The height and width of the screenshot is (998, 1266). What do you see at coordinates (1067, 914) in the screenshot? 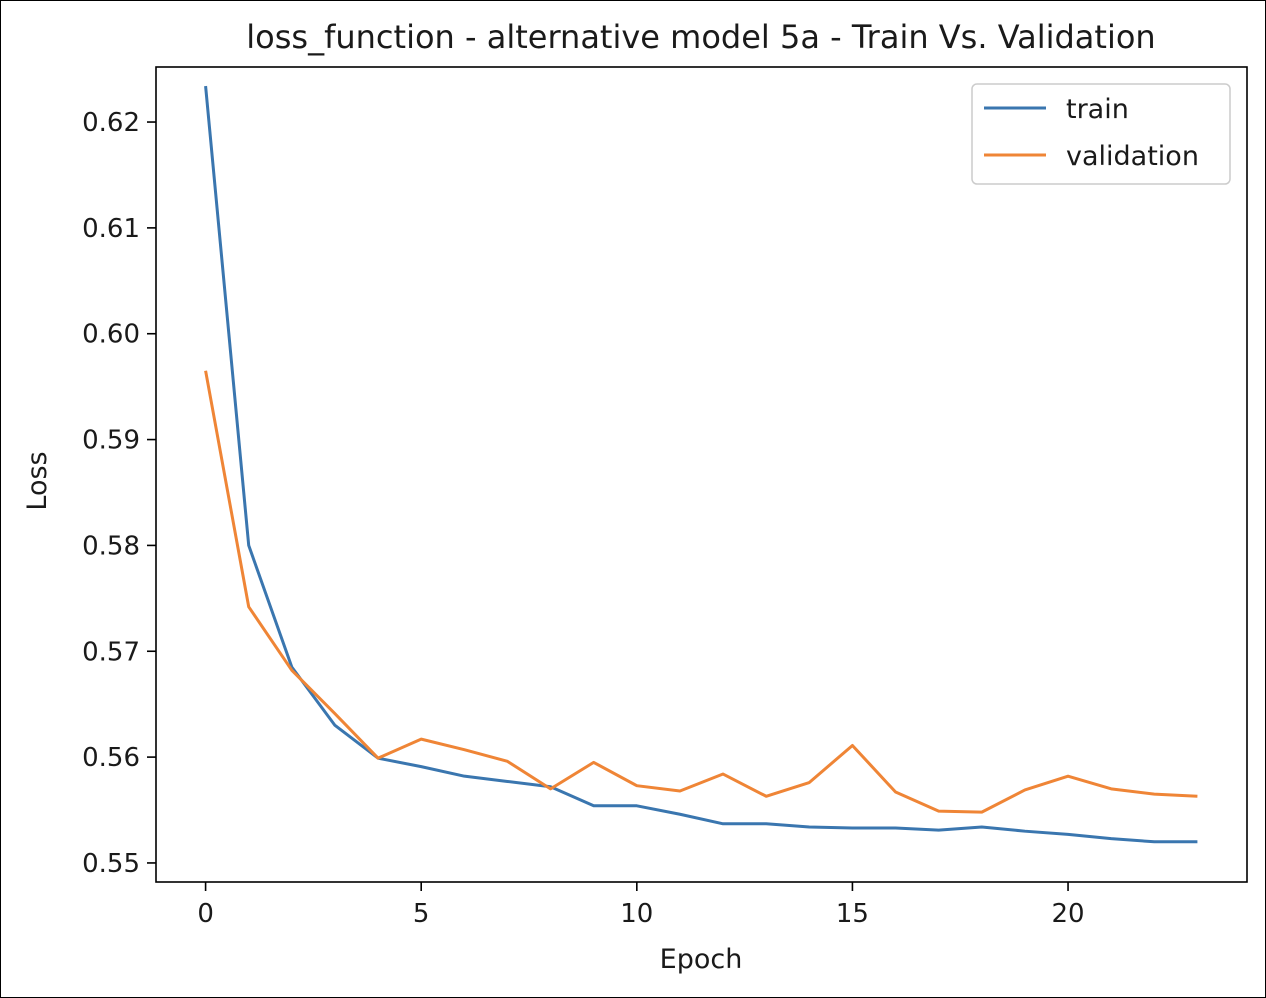
I see `x-tick-label: 20` at bounding box center [1067, 914].